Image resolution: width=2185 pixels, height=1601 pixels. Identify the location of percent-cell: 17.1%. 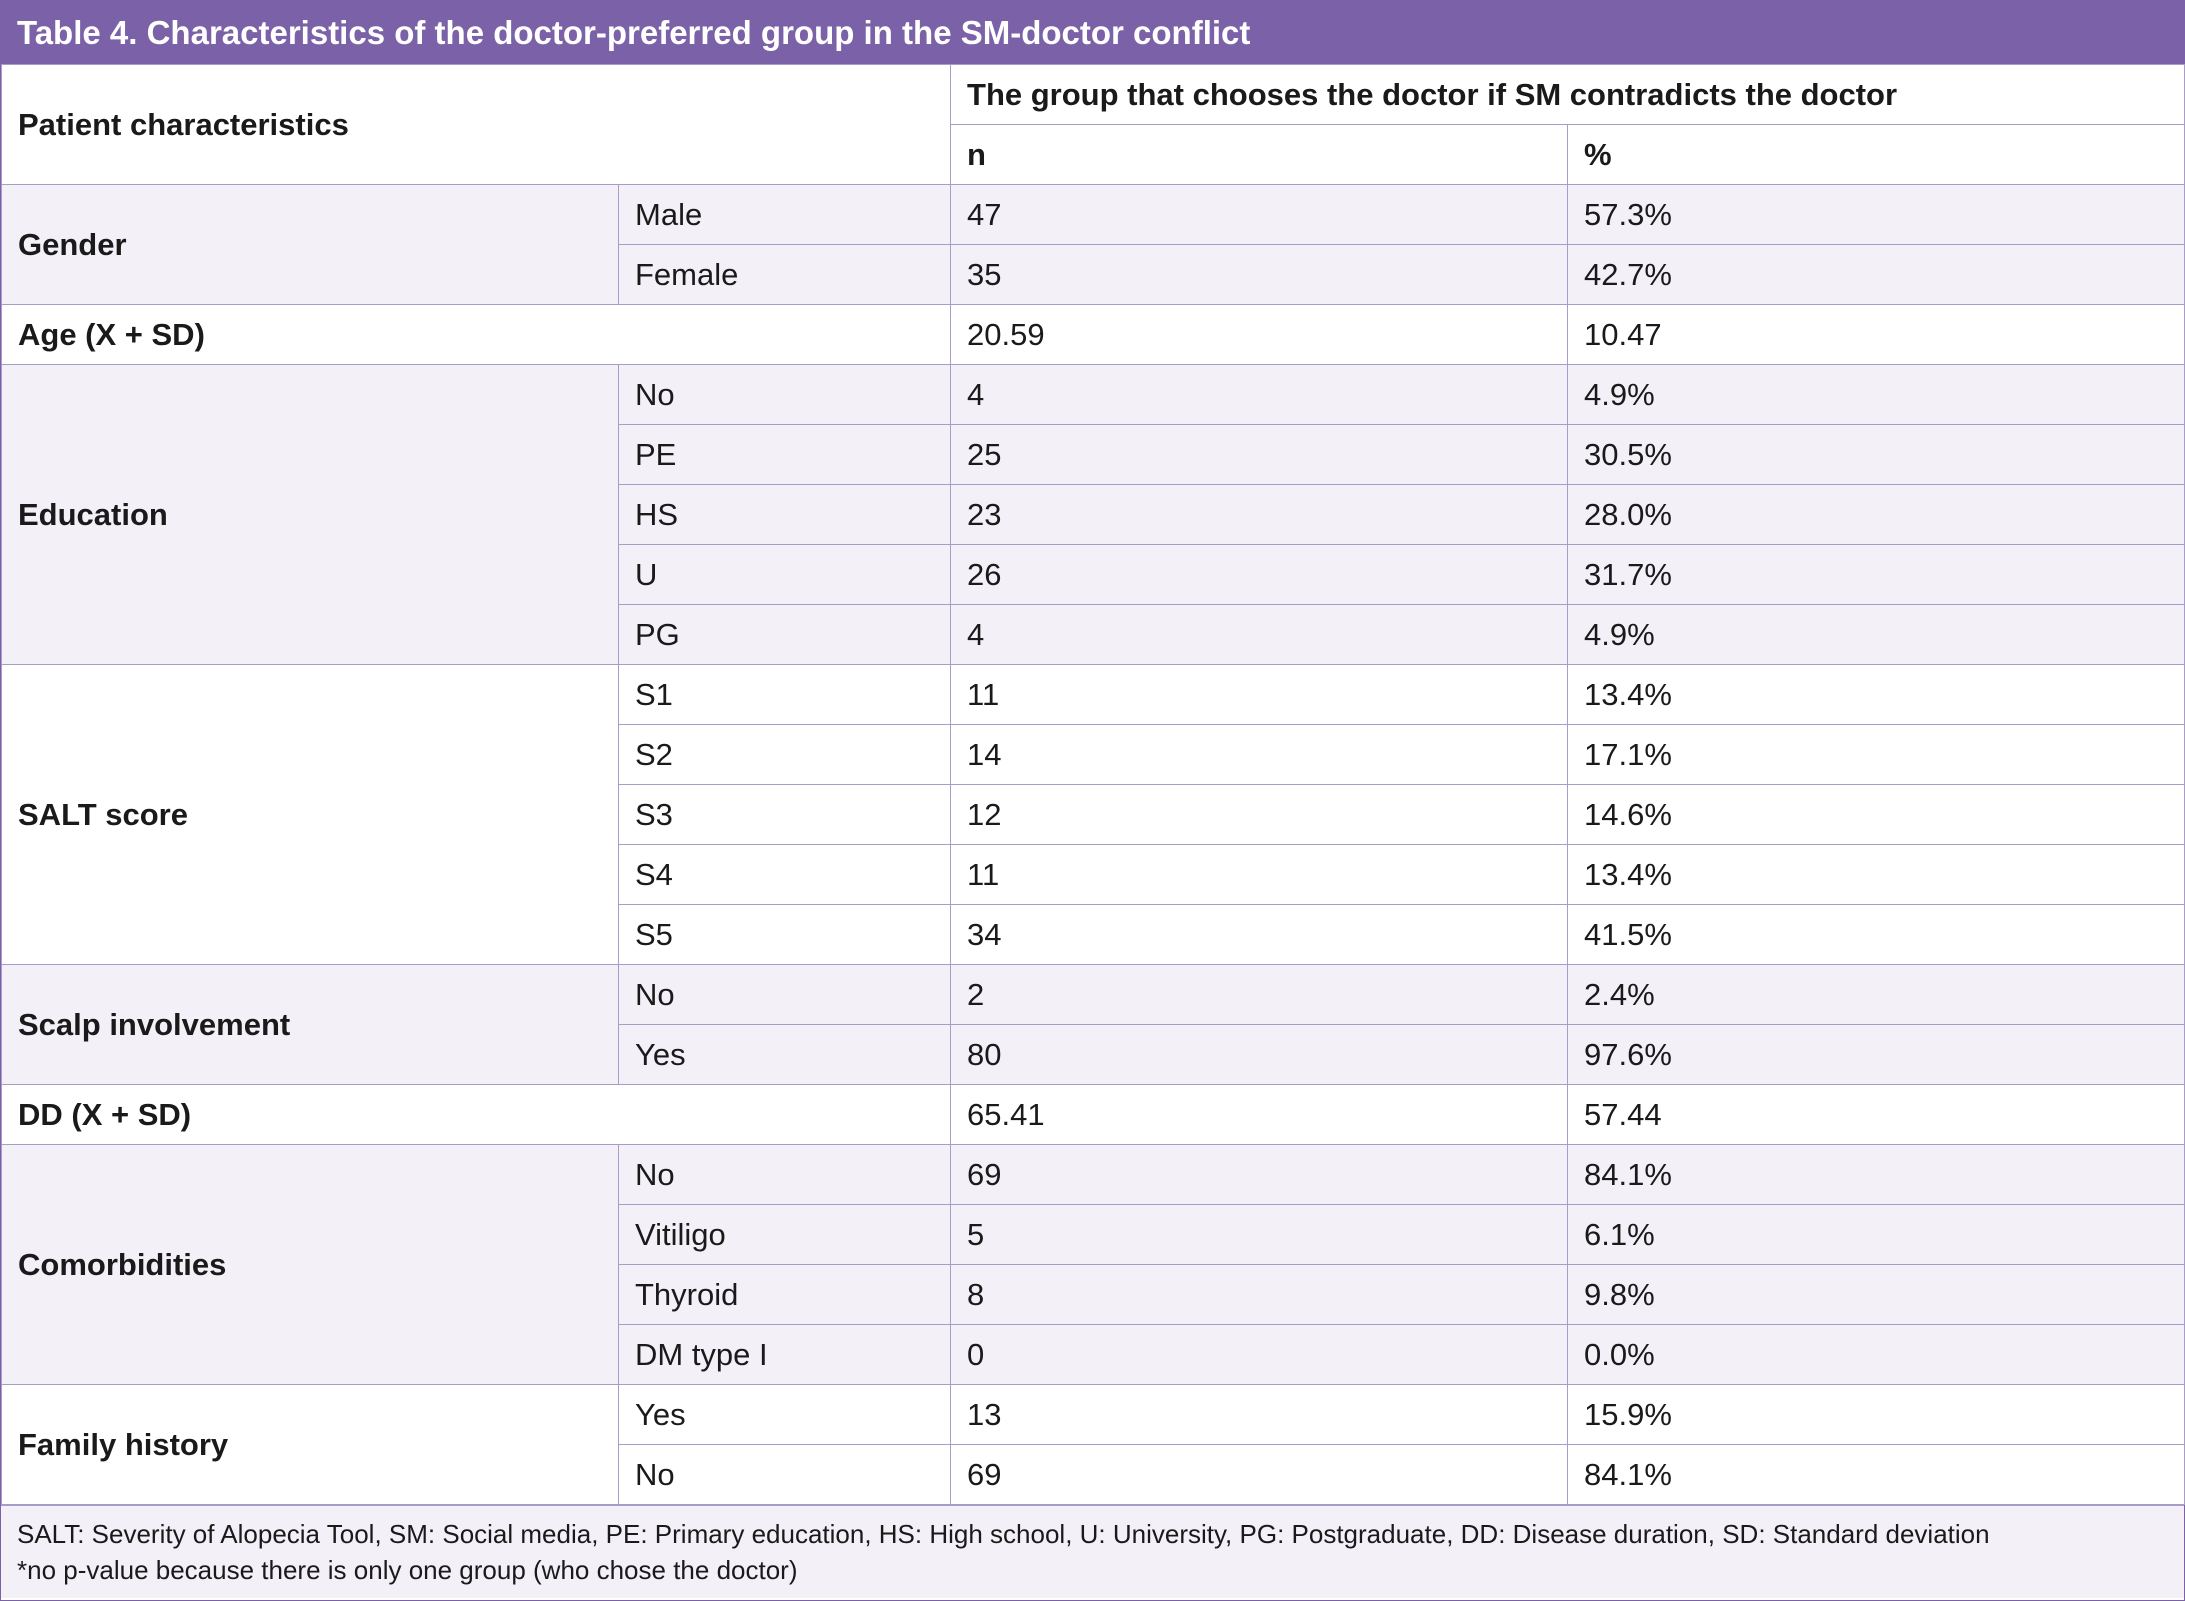
(1876, 754).